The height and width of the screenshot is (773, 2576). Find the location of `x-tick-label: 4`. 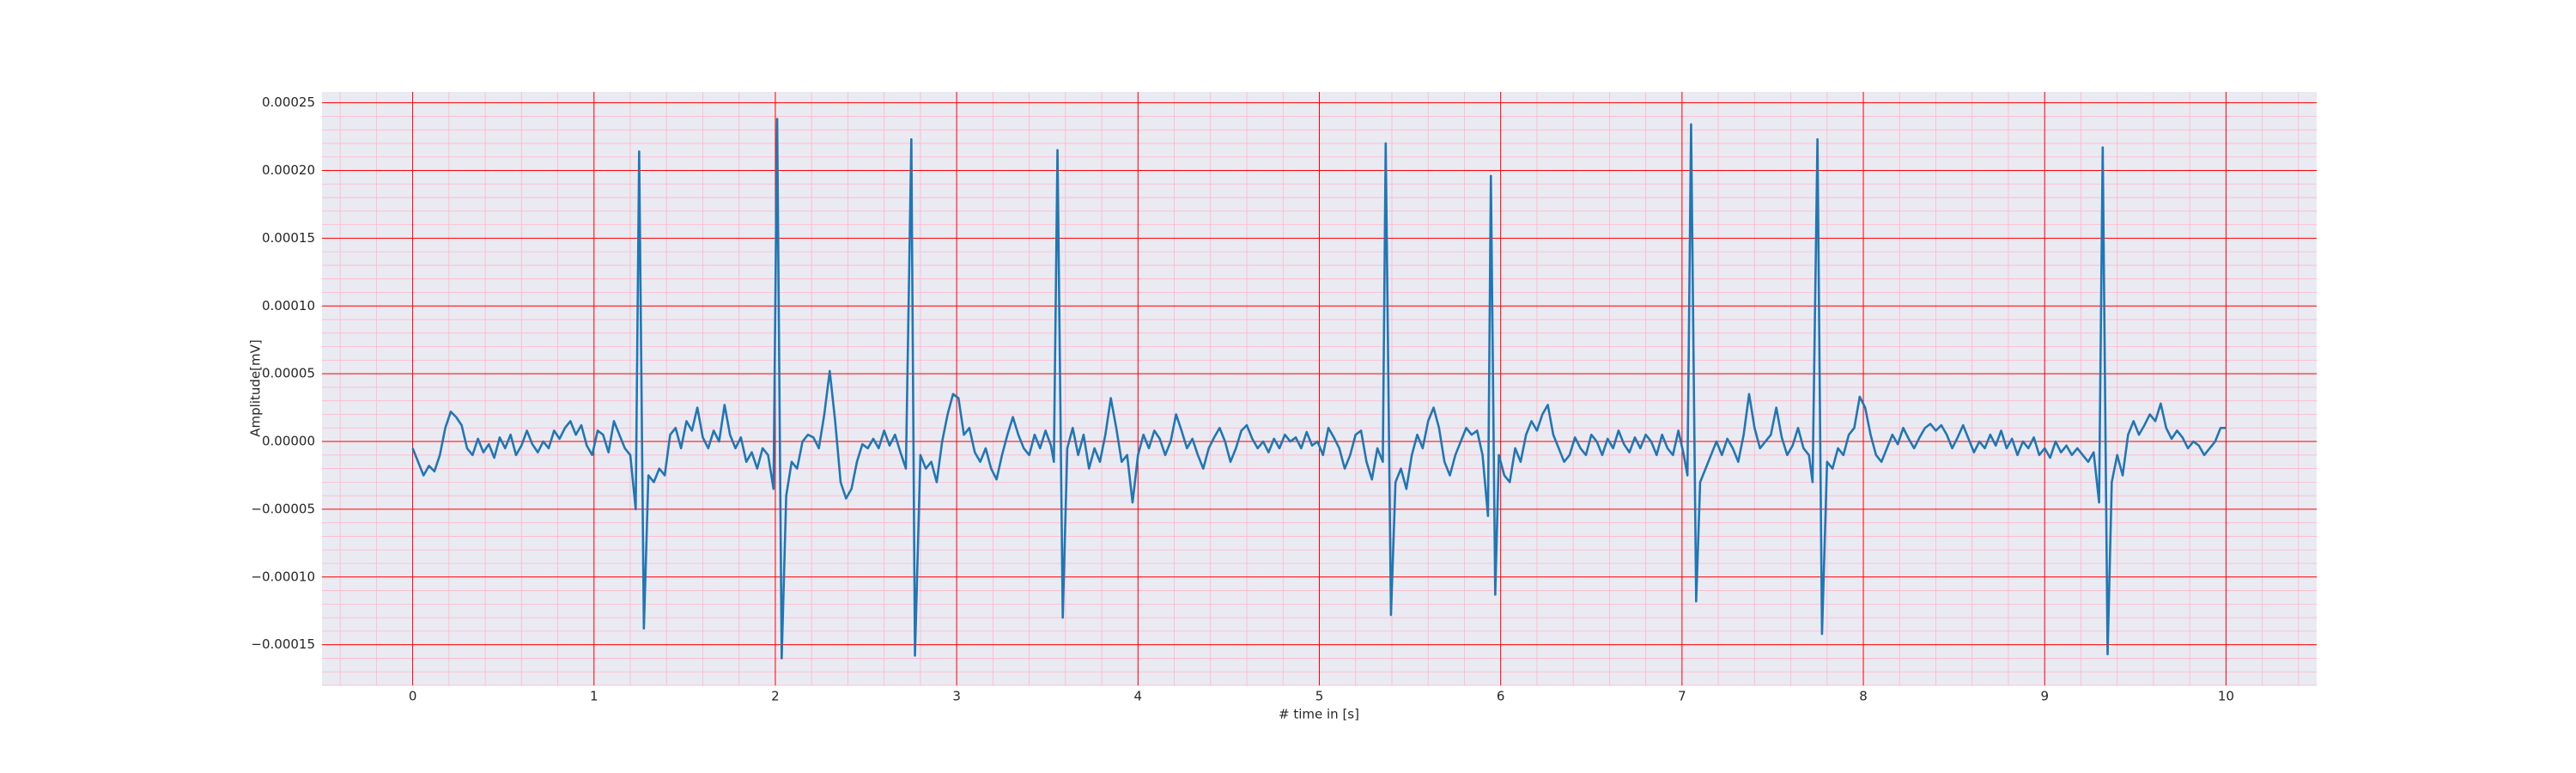

x-tick-label: 4 is located at coordinates (1138, 696).